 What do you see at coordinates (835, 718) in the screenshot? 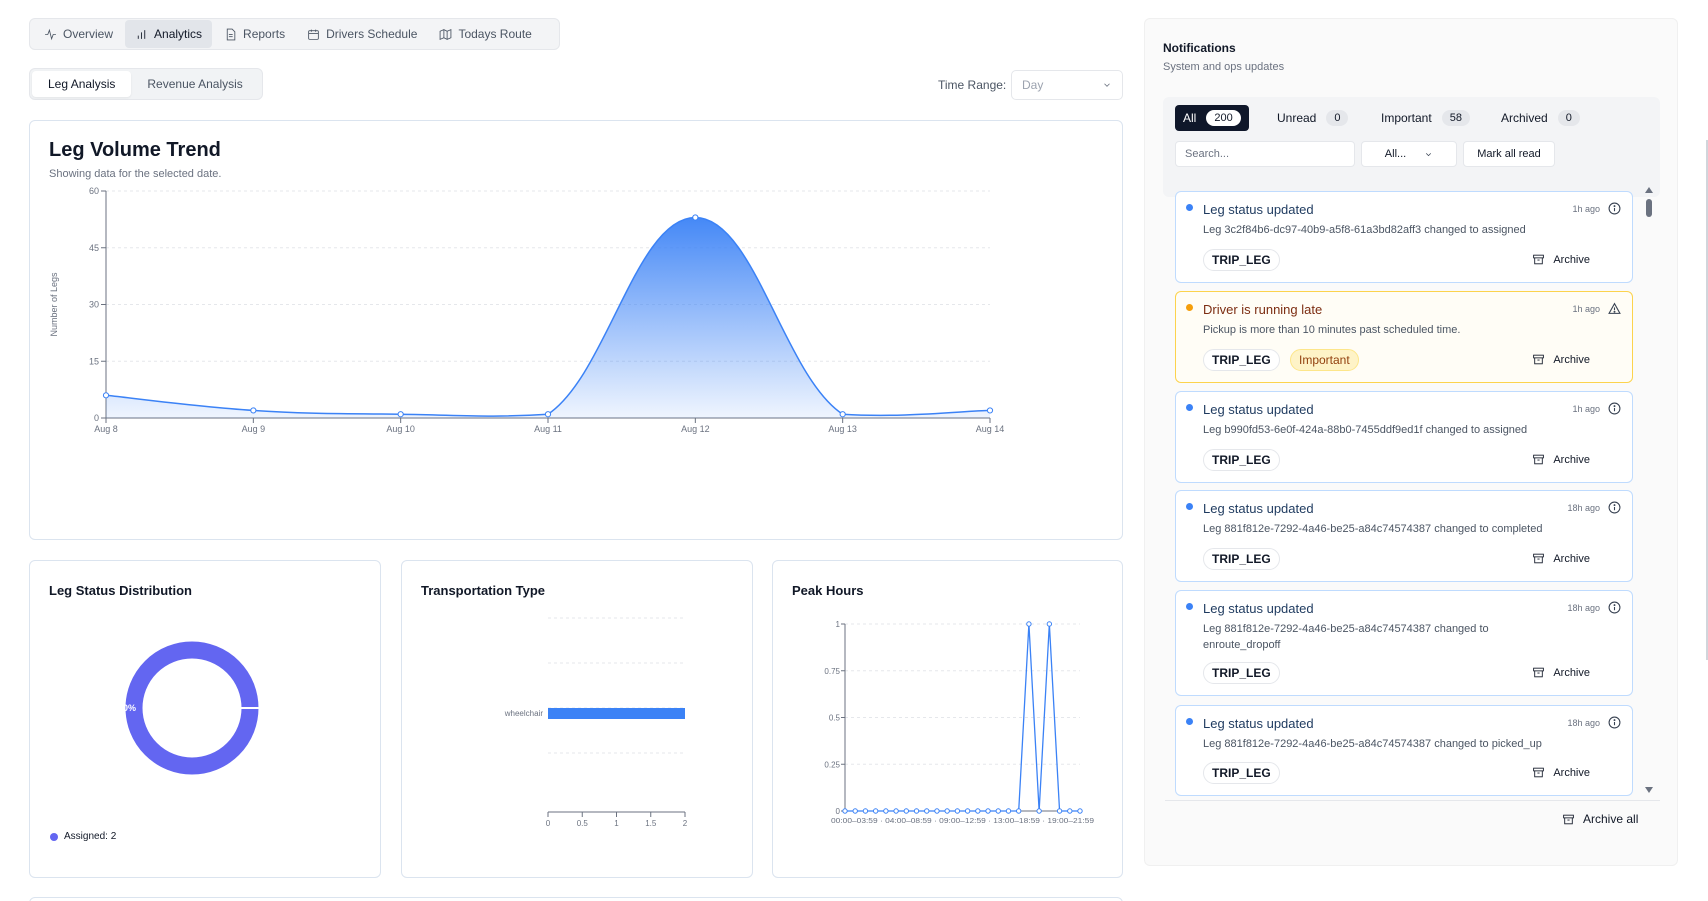
I see `y-tick-label: 0.5` at bounding box center [835, 718].